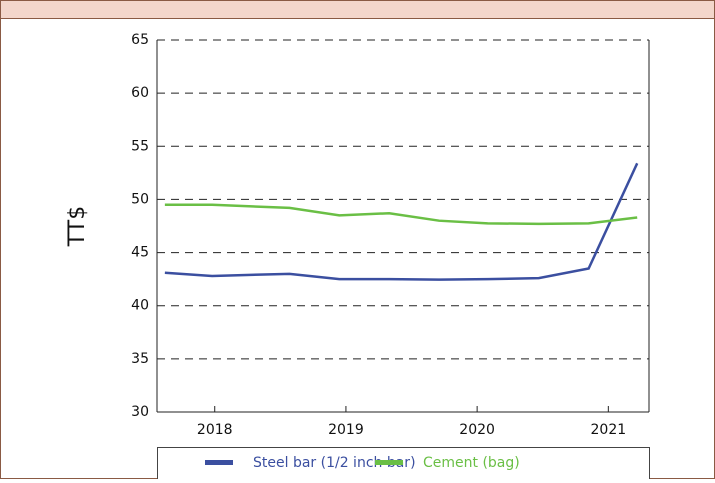 This screenshot has width=715, height=483. What do you see at coordinates (334, 463) in the screenshot?
I see `legend-label: Steel bar (1/2 inch bar)` at bounding box center [334, 463].